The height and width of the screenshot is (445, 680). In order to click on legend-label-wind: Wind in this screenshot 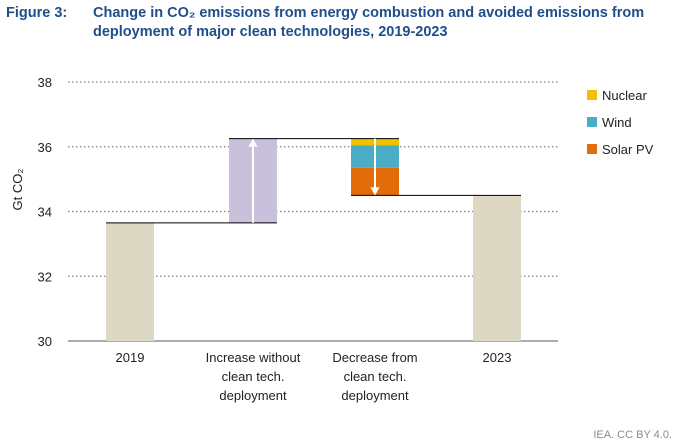, I will do `click(617, 122)`.